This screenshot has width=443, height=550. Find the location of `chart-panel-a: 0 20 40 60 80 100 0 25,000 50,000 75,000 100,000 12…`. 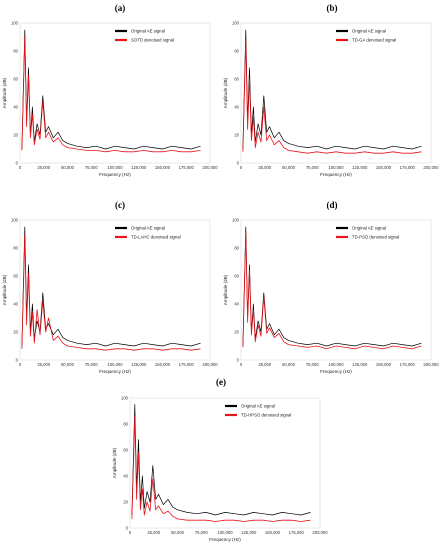

chart-panel-a: 0 20 40 60 80 100 0 25,000 50,000 75,000 100,000 12… is located at coordinates (110, 99).